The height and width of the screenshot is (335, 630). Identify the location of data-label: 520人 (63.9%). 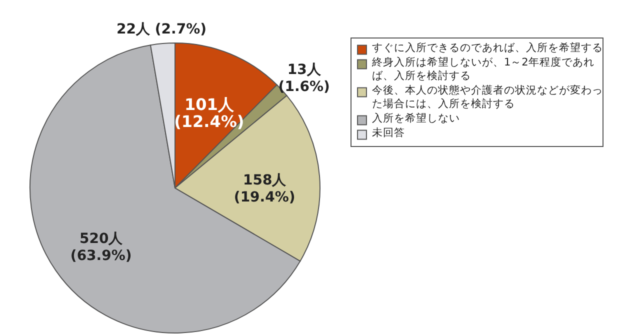
(101, 247).